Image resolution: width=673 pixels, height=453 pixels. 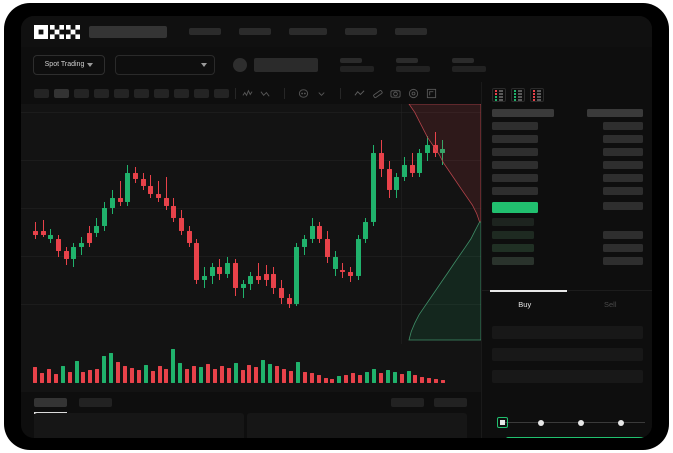 I want to click on target-icon, so click(x=413, y=93).